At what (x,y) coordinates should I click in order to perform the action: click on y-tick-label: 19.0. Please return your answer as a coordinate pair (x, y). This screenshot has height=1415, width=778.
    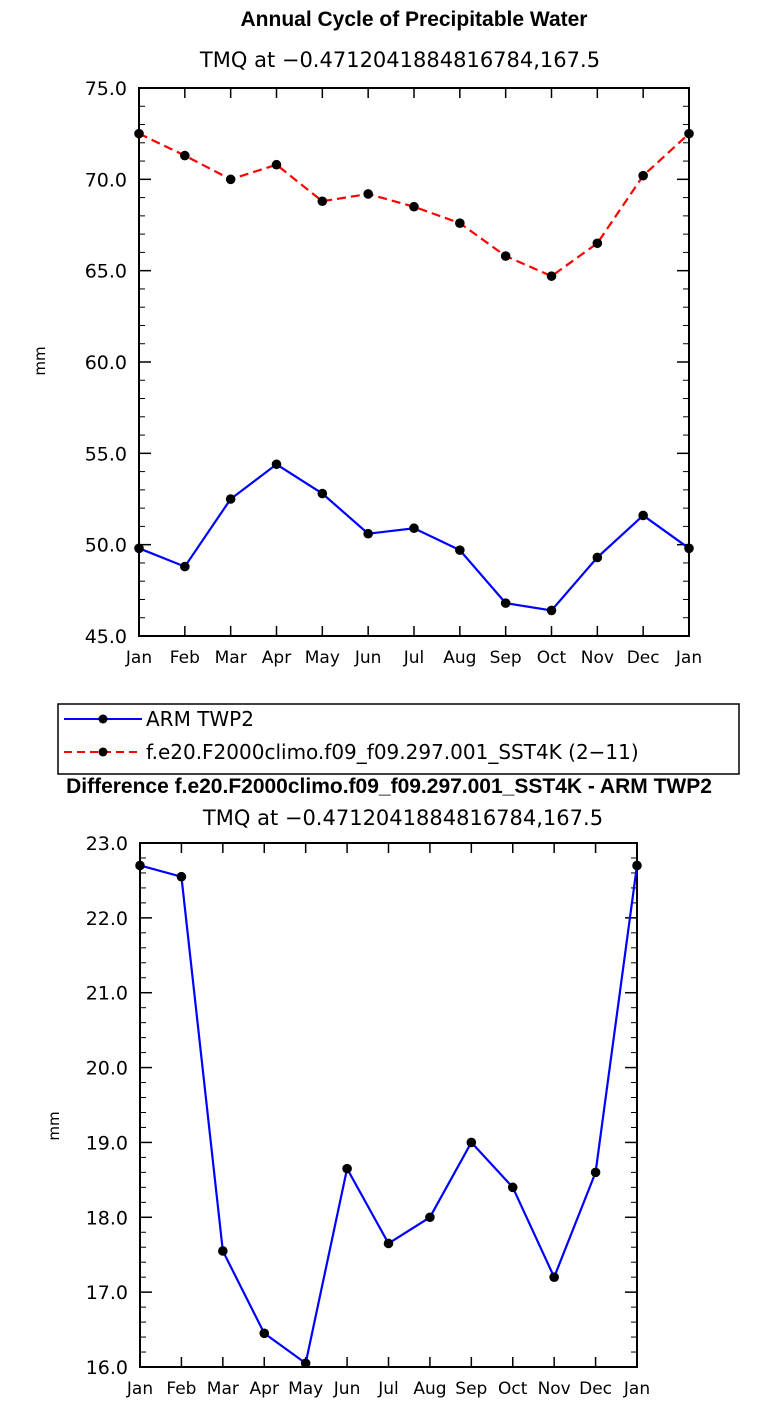
    Looking at the image, I should click on (107, 1143).